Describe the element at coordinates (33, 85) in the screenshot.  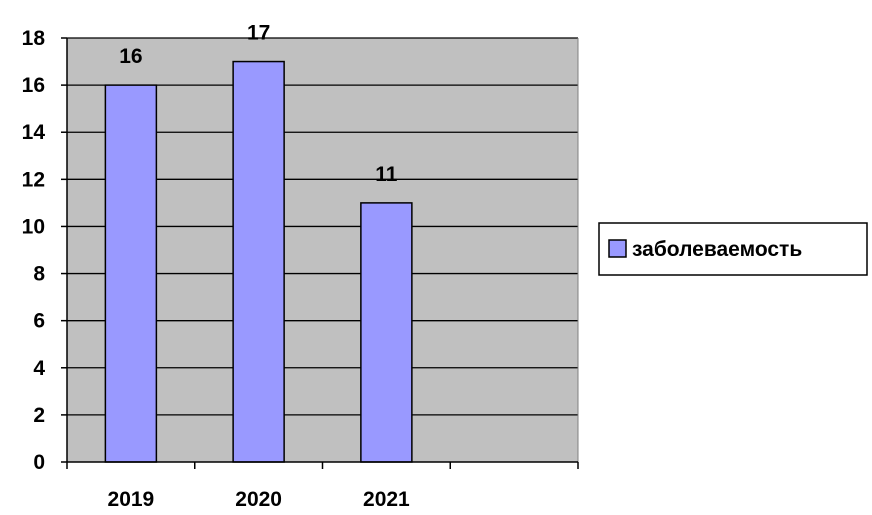
I see `y-tick-label-16: 16` at that location.